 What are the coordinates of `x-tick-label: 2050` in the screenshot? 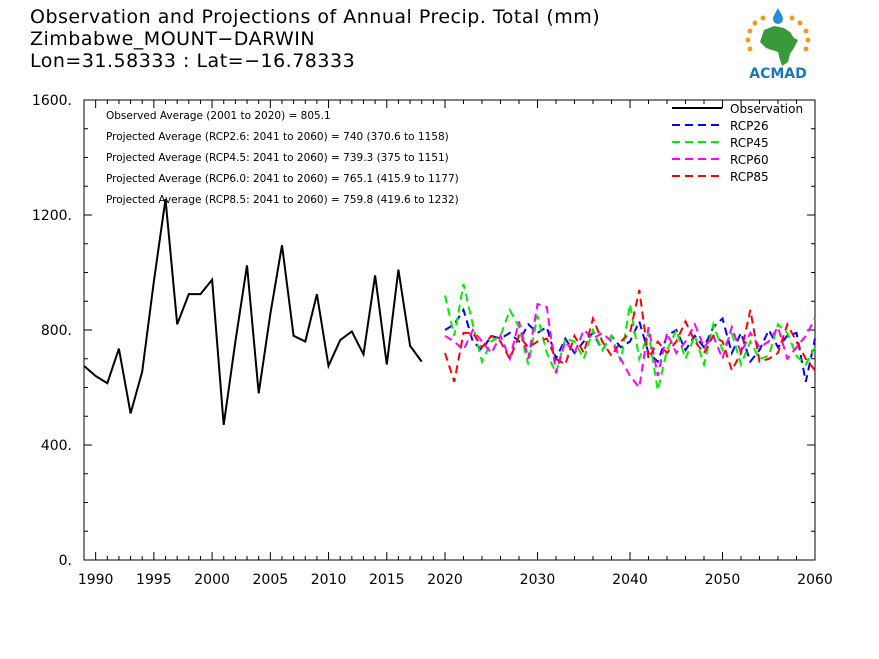 It's located at (723, 580).